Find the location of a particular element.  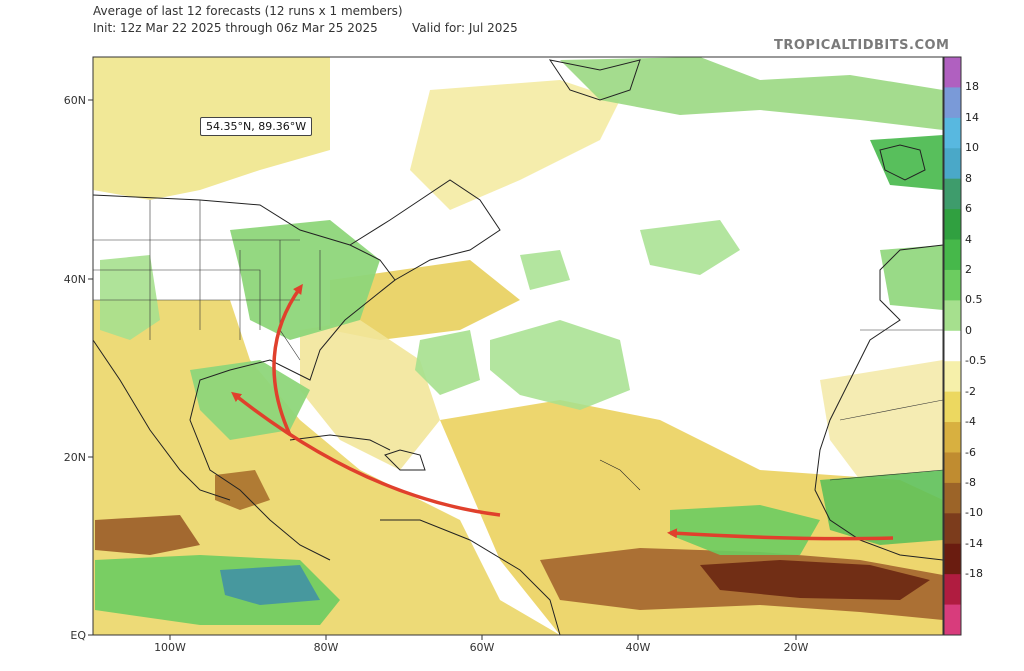

lat-label-20n: 20N is located at coordinates (74, 457).